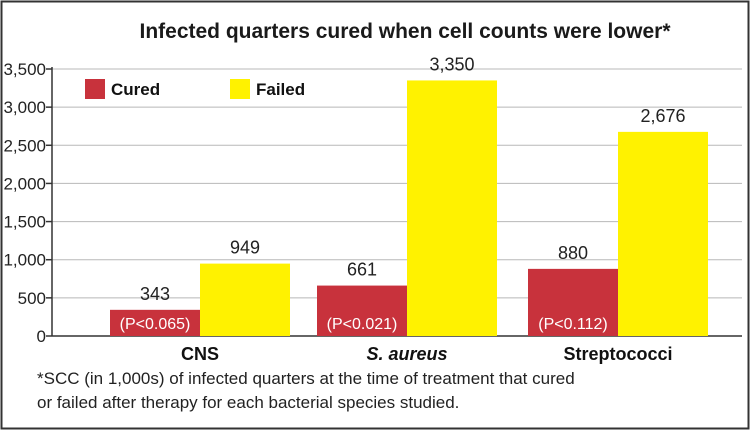 The height and width of the screenshot is (430, 750). What do you see at coordinates (240, 89) in the screenshot?
I see `legend-swatch-failed` at bounding box center [240, 89].